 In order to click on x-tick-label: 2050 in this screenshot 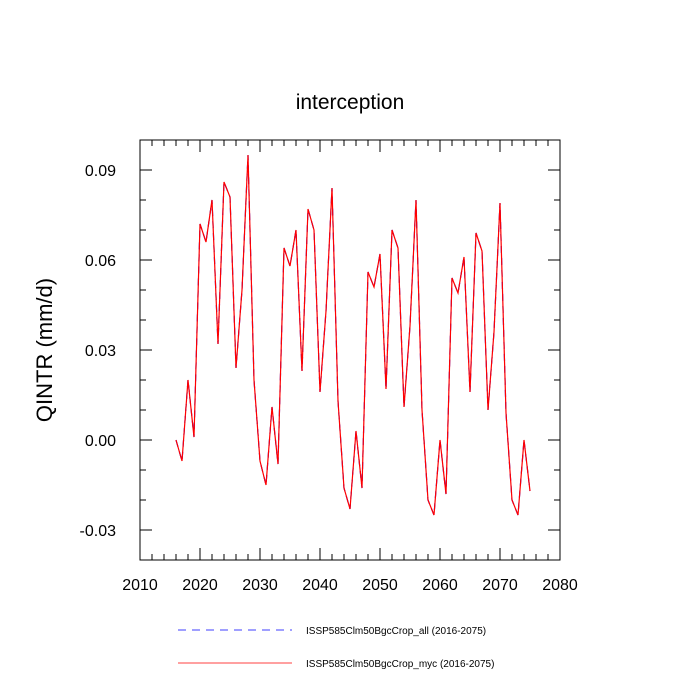, I will do `click(380, 585)`.